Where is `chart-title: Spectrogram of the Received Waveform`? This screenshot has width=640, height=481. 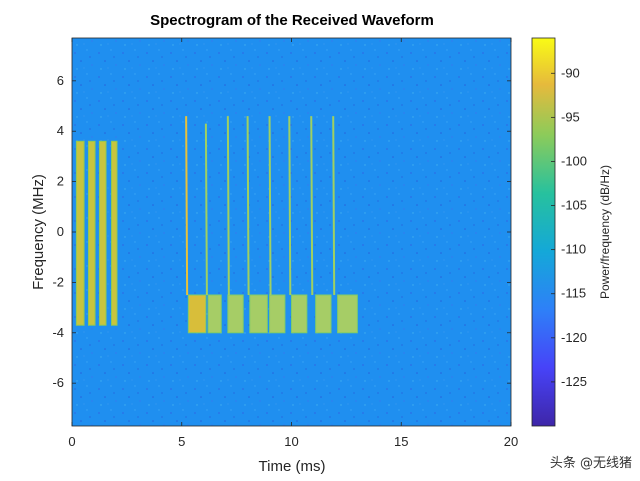 chart-title: Spectrogram of the Received Waveform is located at coordinates (292, 20).